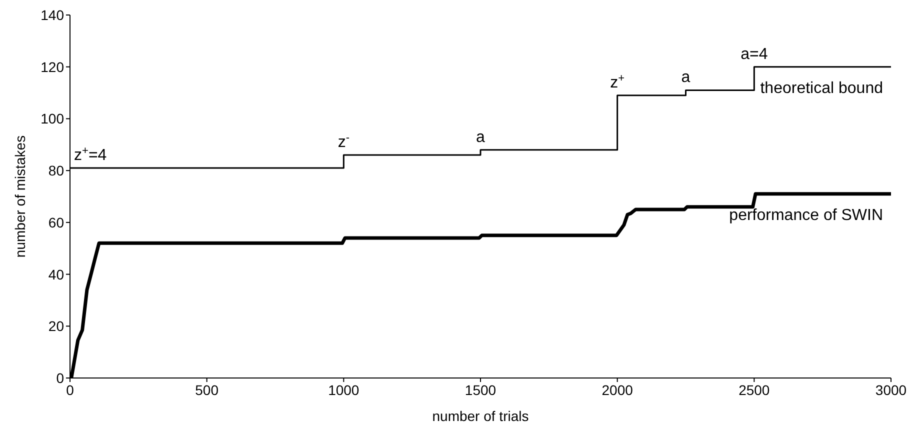 Image resolution: width=917 pixels, height=432 pixels. I want to click on x-tick-label: 1500, so click(480, 390).